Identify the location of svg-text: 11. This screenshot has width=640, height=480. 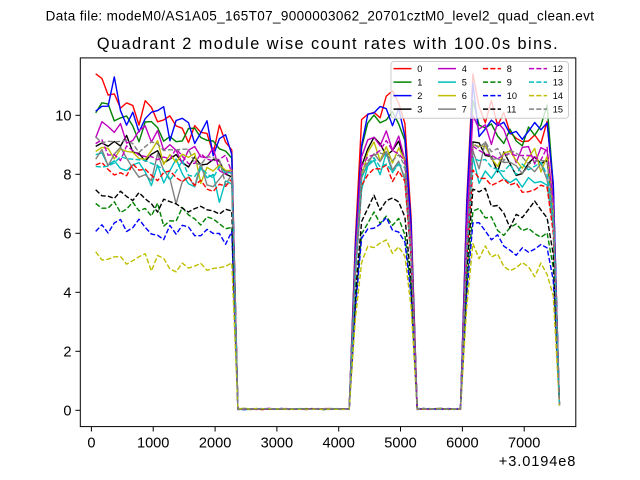
(512, 110).